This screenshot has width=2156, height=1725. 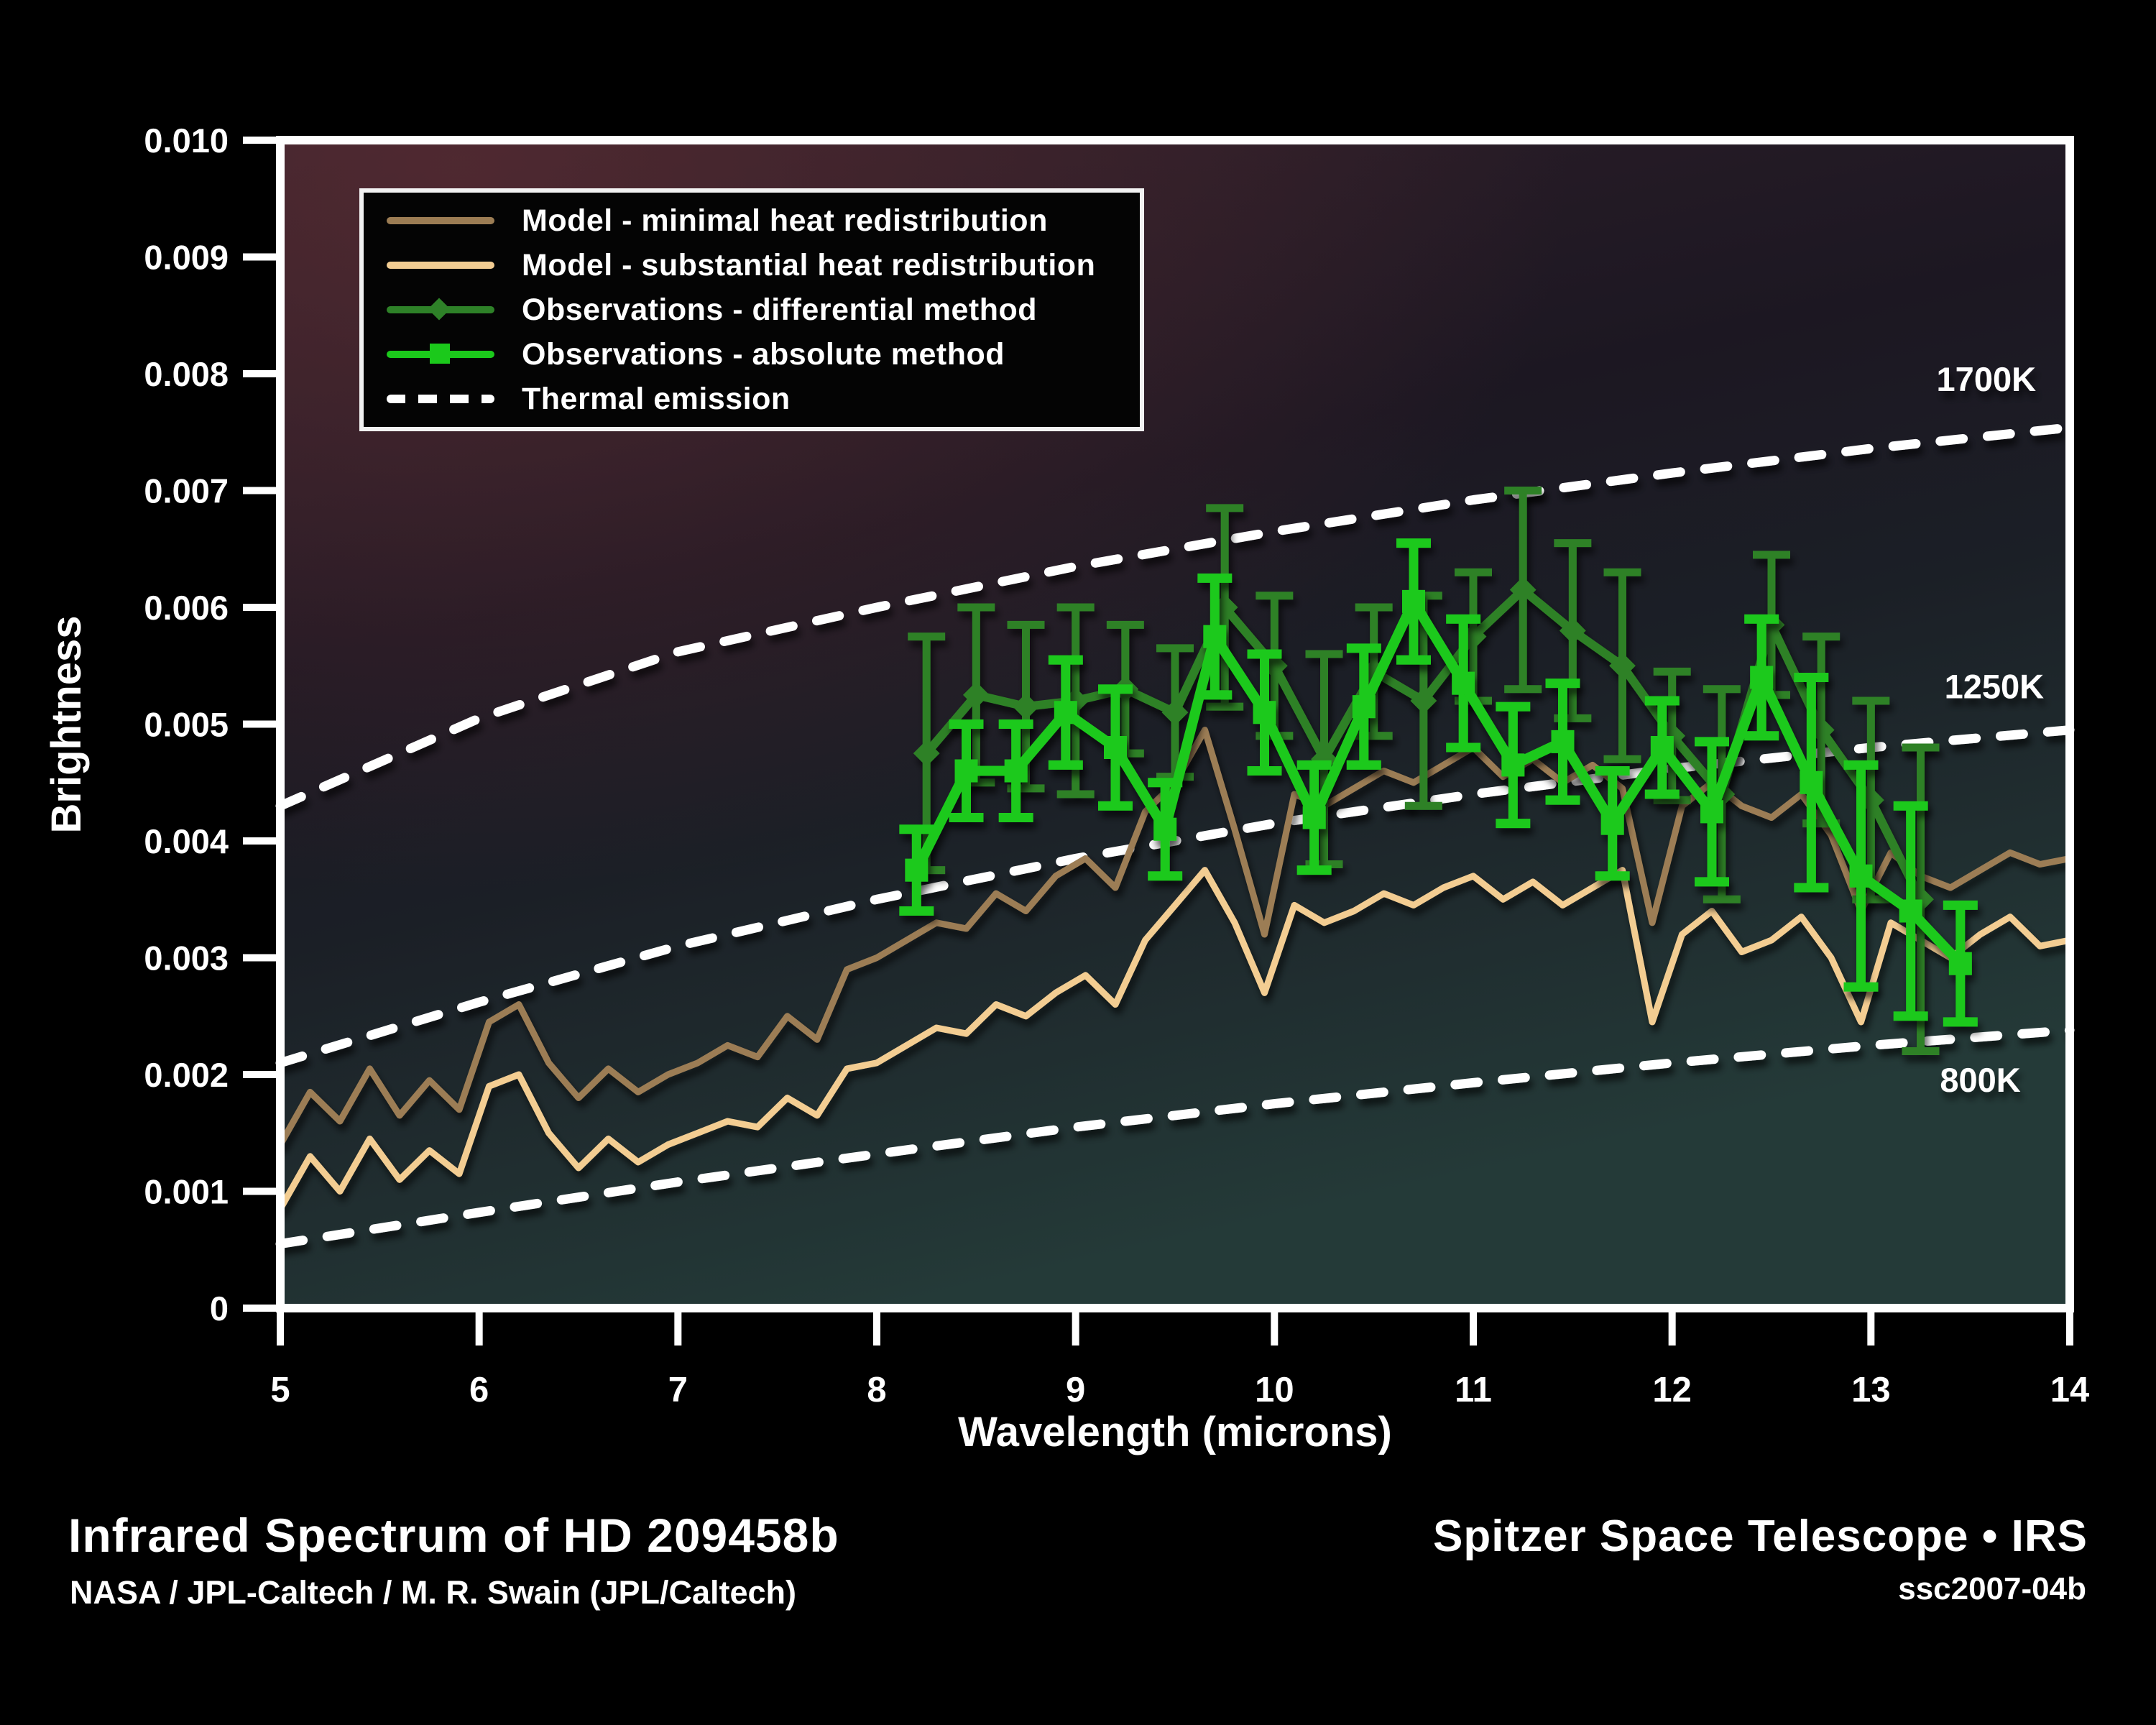 What do you see at coordinates (1992, 1588) in the screenshot?
I see `release-id: ssc2007-04b` at bounding box center [1992, 1588].